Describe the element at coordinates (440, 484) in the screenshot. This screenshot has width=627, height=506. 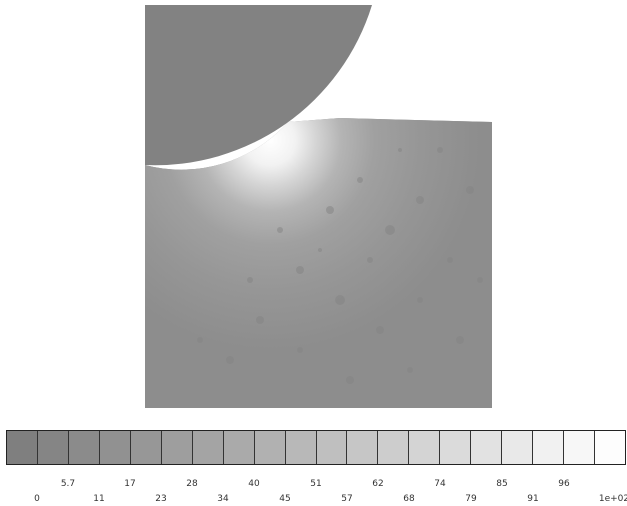
I see `colorbar-tick-label: 74` at that location.